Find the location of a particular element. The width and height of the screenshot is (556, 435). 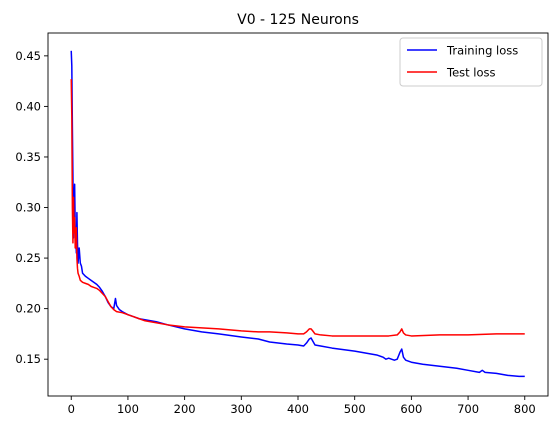

legend-label-test-loss: Test loss is located at coordinates (471, 73).